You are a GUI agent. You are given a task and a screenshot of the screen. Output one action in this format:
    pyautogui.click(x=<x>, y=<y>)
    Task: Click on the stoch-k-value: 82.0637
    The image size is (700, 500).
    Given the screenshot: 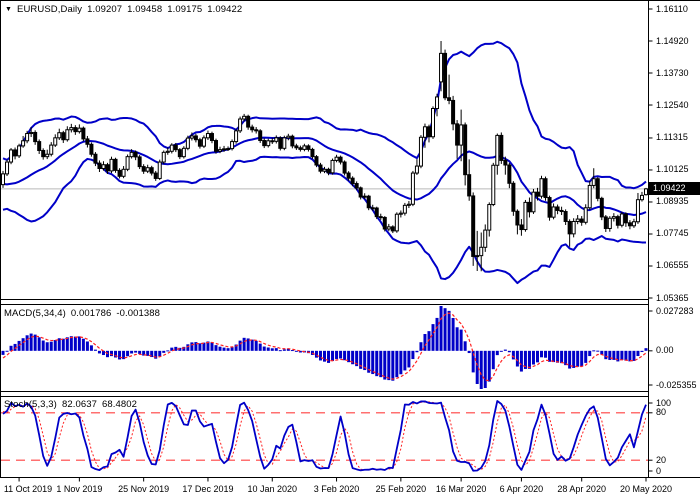 What is the action you would take?
    pyautogui.click(x=79, y=404)
    